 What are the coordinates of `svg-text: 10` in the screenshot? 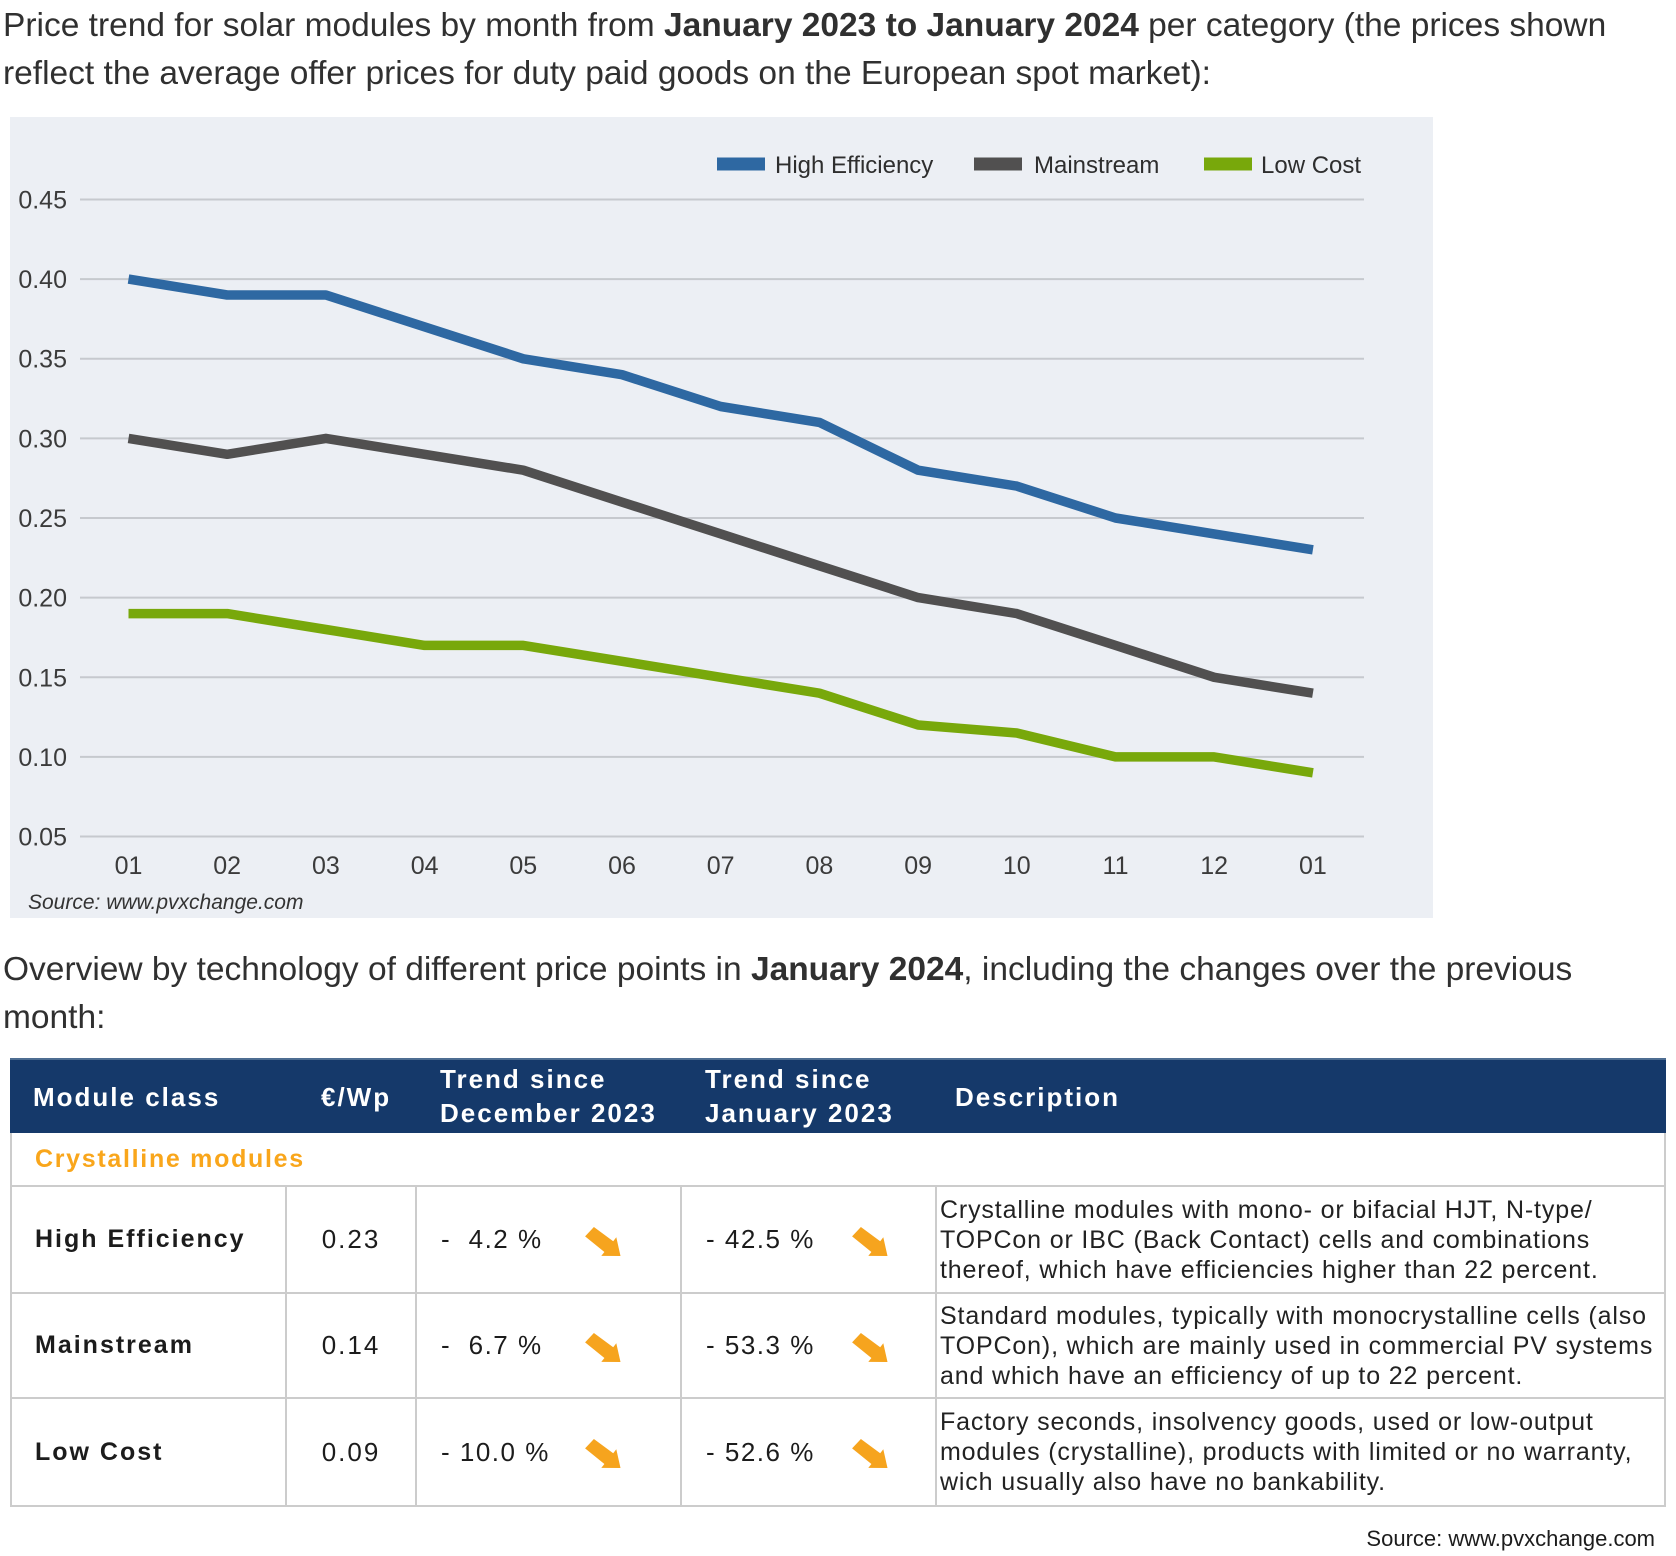 It's located at (1017, 866).